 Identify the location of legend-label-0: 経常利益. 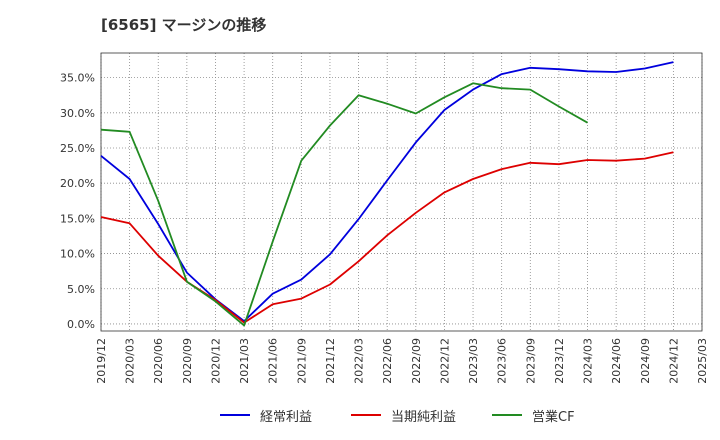
(286, 417).